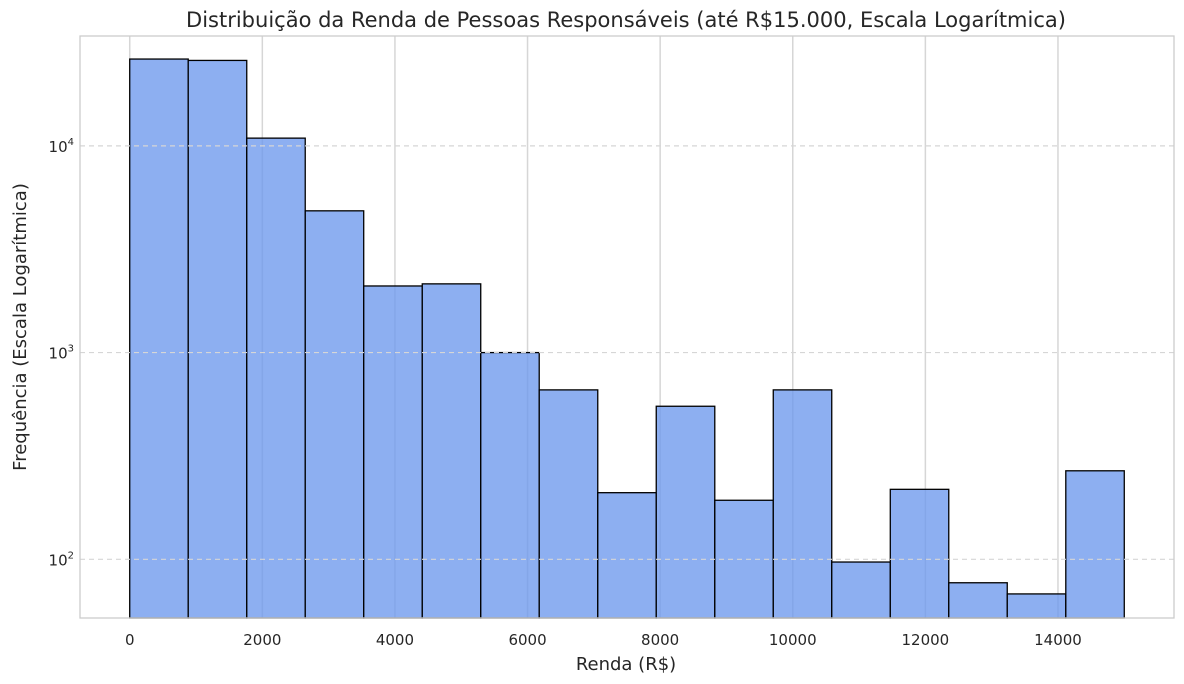 The height and width of the screenshot is (684, 1184). What do you see at coordinates (527, 640) in the screenshot?
I see `x-tick-label: 6000` at bounding box center [527, 640].